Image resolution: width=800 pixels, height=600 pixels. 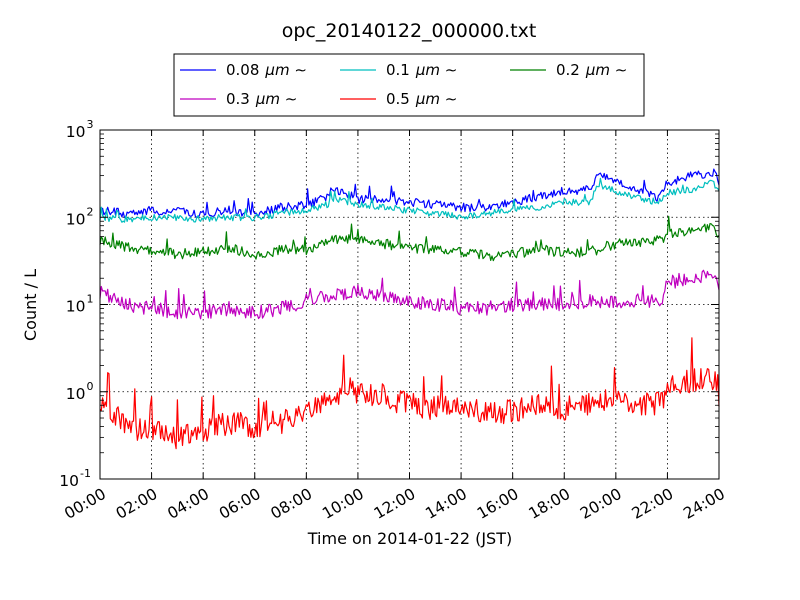 What do you see at coordinates (653, 504) in the screenshot?
I see `x-tick-label: 22:00` at bounding box center [653, 504].